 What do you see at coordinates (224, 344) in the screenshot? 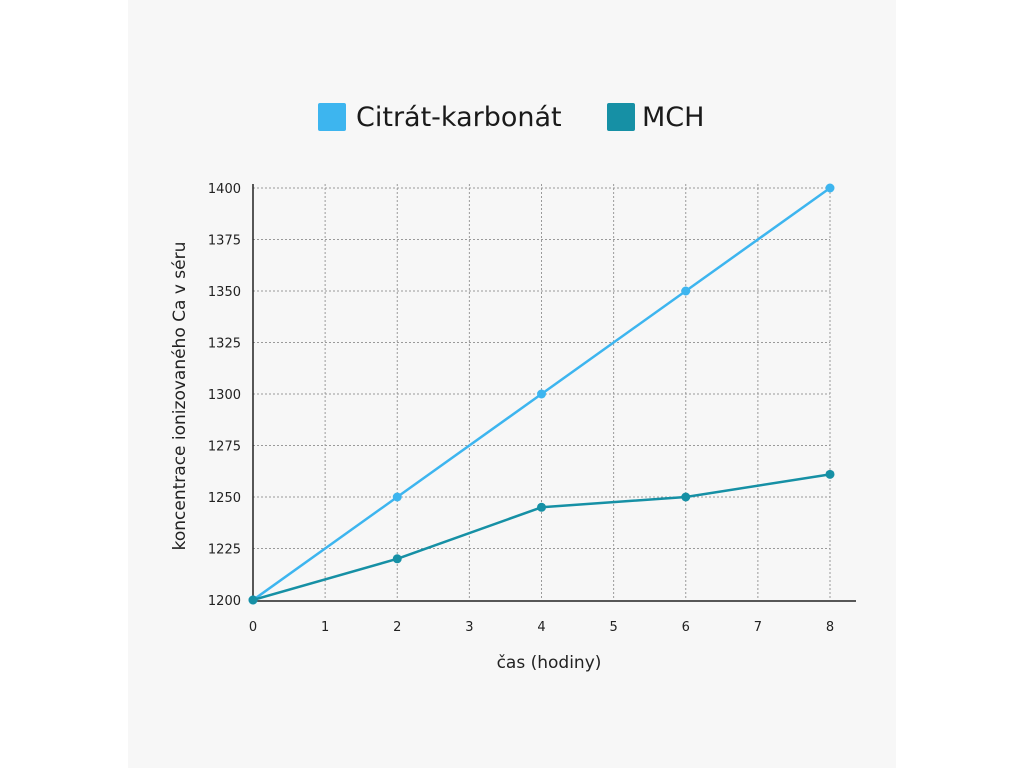
I see `y-tick-label: 1325` at bounding box center [224, 344].